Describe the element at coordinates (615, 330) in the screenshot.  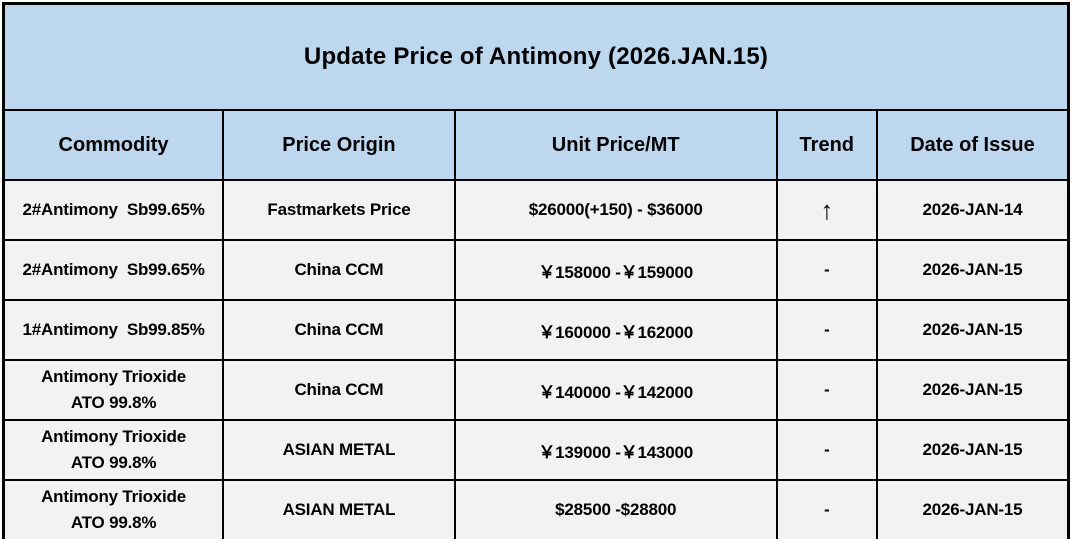
I see `unit-price-cell: ￥160000 -￥162000` at that location.